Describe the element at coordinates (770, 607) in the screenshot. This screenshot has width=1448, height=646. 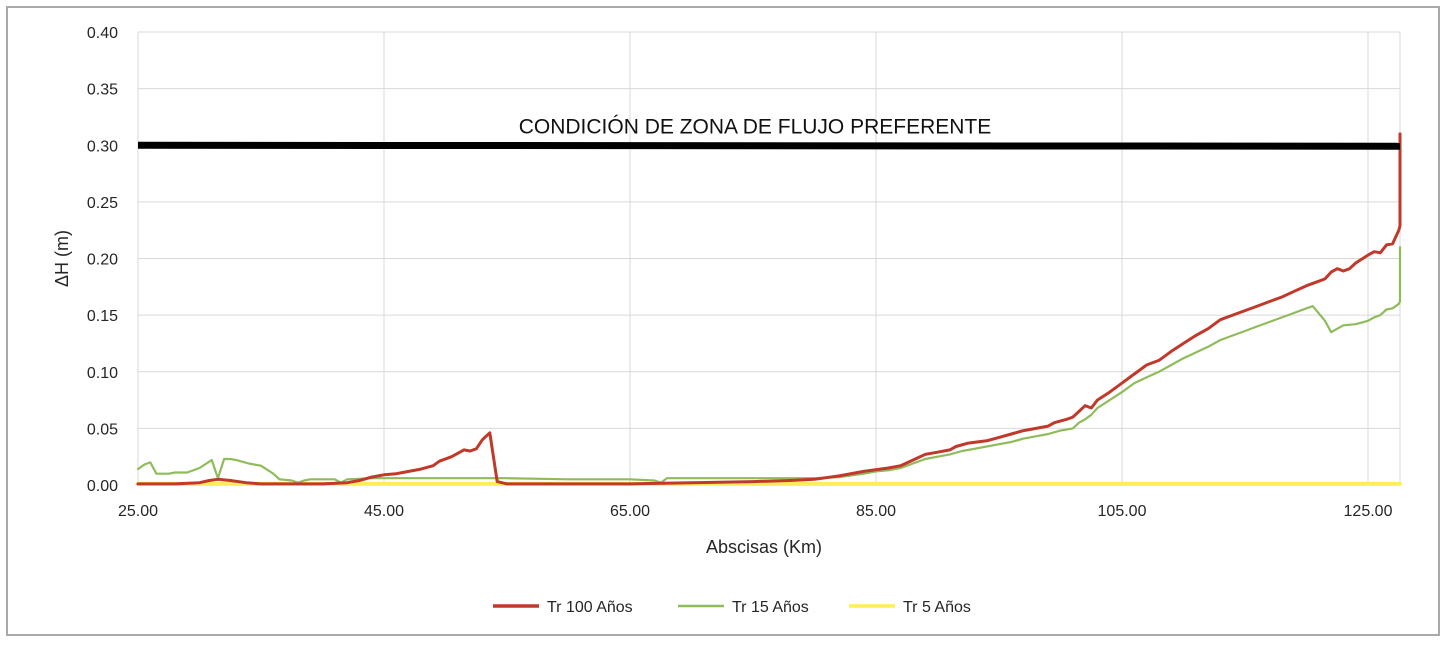
I see `legend-label: Tr 15 Años` at that location.